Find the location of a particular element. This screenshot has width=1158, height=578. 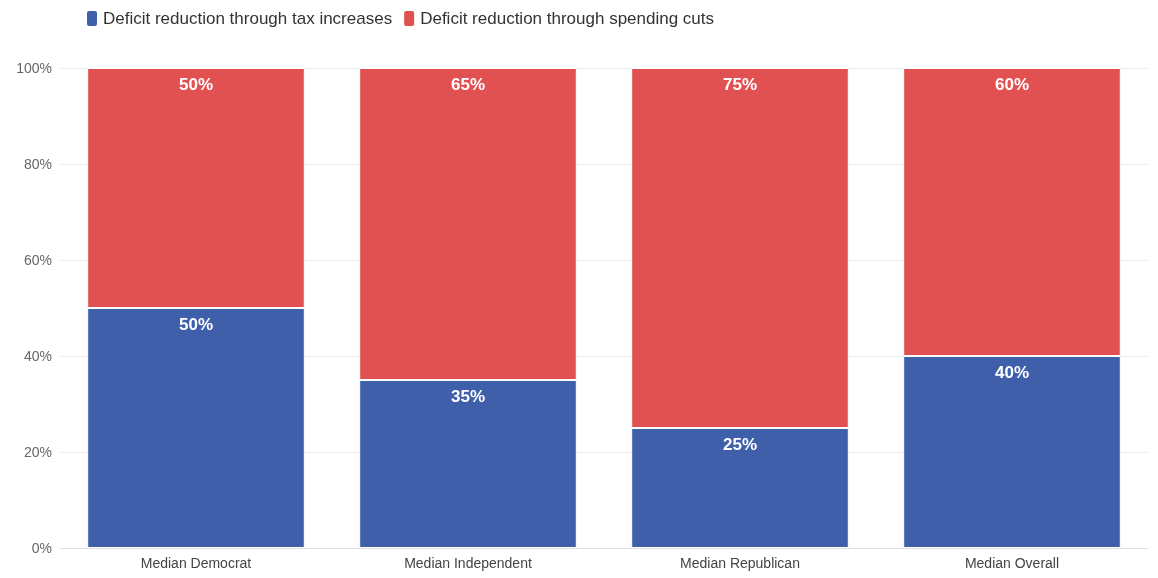

y-tick-label: 60% is located at coordinates (37, 260).